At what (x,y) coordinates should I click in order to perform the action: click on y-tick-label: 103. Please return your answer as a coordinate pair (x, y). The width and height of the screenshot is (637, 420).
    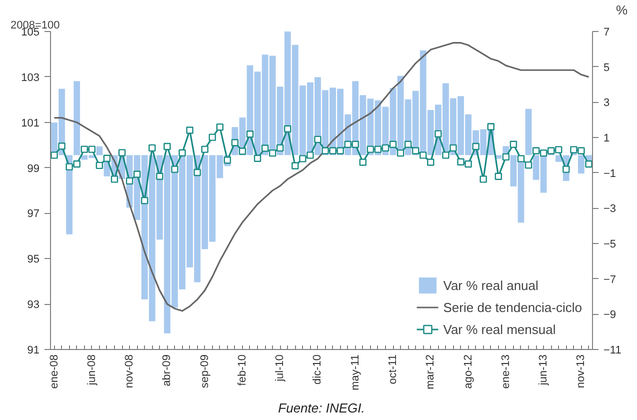
    Looking at the image, I should click on (30, 78).